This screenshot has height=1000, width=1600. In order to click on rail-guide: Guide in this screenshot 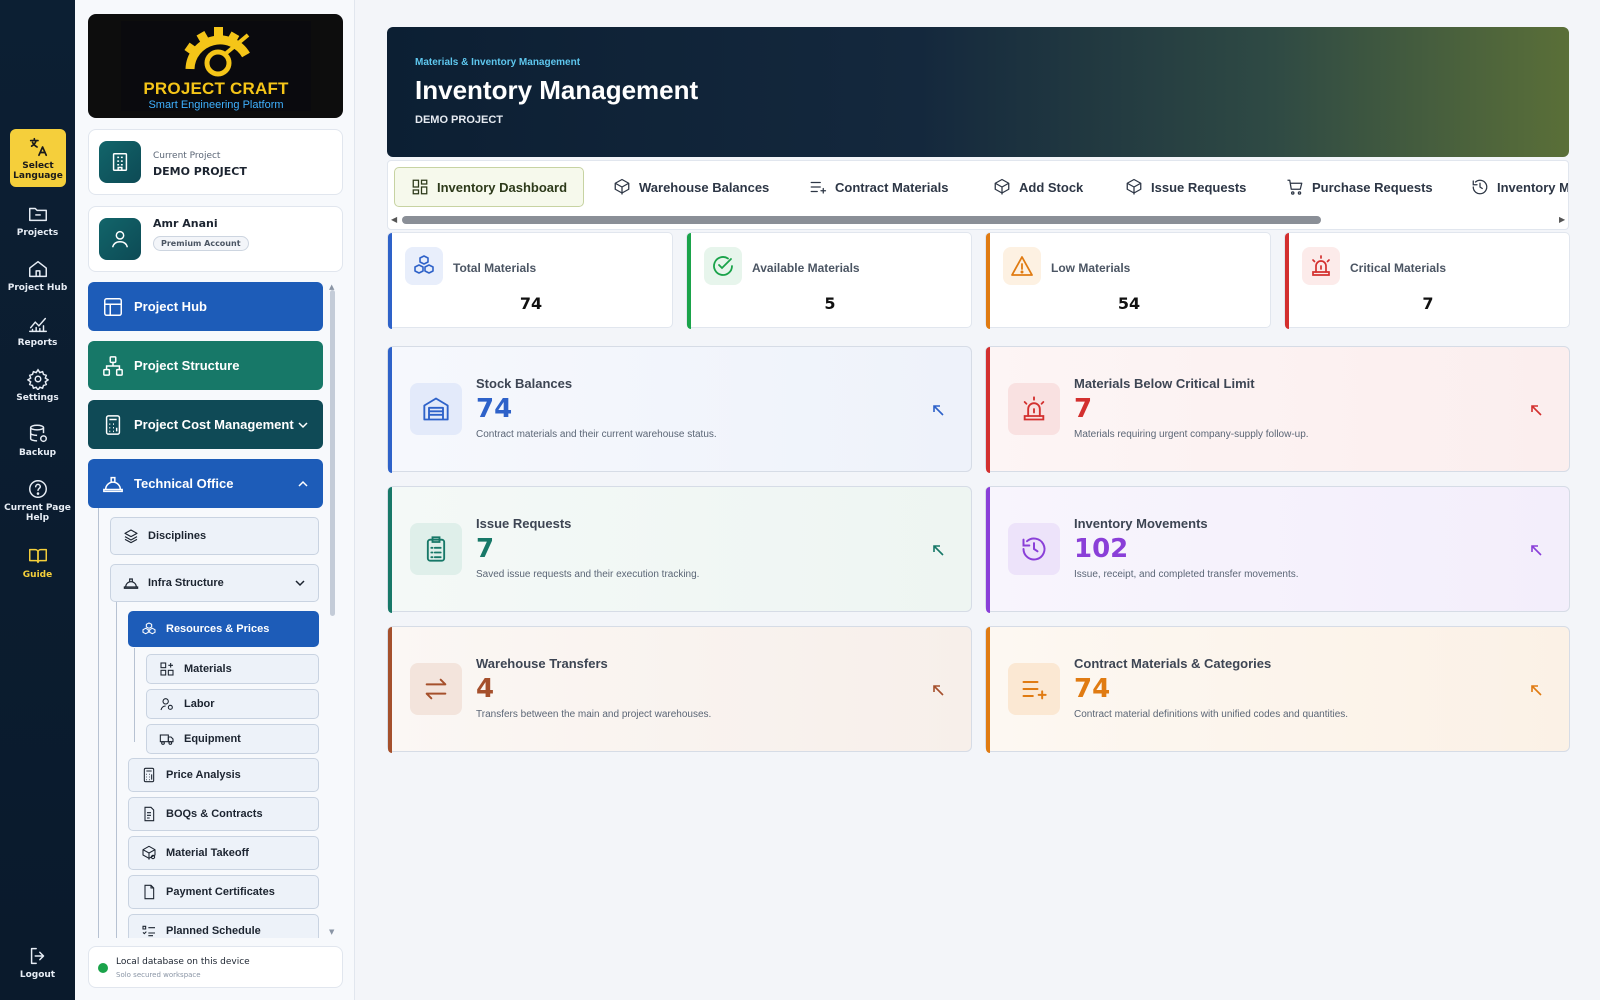, I will do `click(37, 562)`.